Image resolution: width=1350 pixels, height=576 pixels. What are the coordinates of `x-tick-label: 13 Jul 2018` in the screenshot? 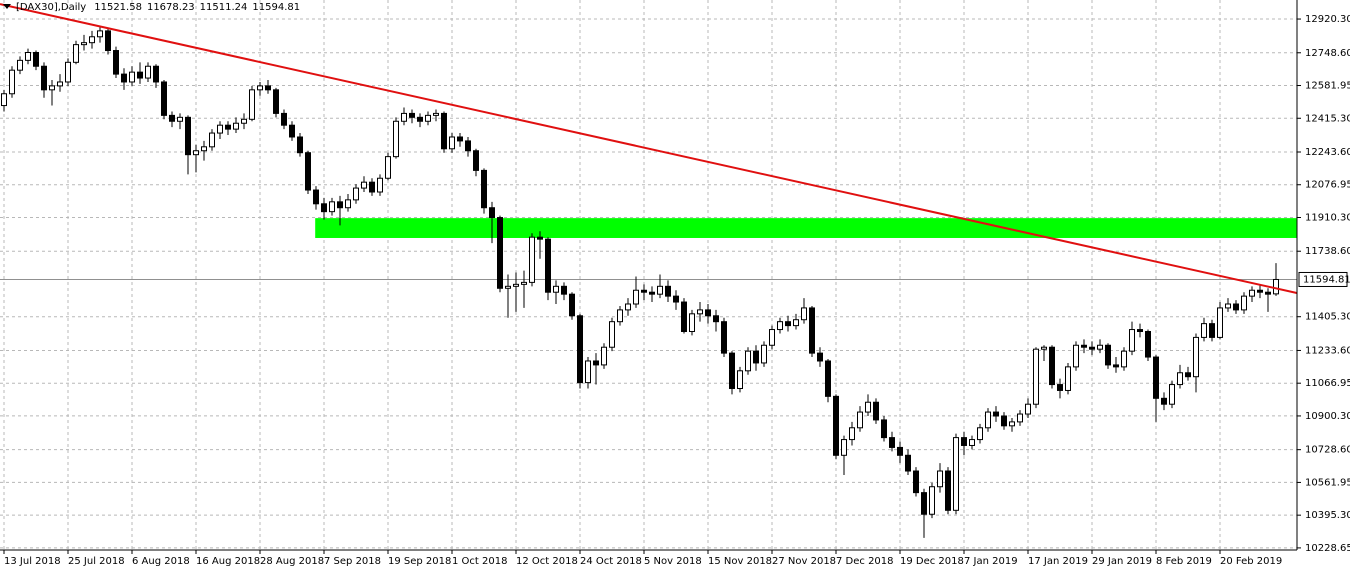 It's located at (32, 561).